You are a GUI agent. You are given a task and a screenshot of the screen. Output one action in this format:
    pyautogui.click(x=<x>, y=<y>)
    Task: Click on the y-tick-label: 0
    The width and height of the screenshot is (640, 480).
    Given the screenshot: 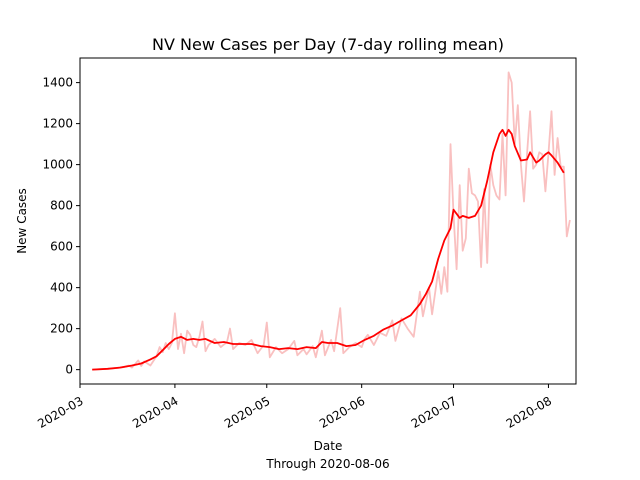 What is the action you would take?
    pyautogui.click(x=69, y=370)
    